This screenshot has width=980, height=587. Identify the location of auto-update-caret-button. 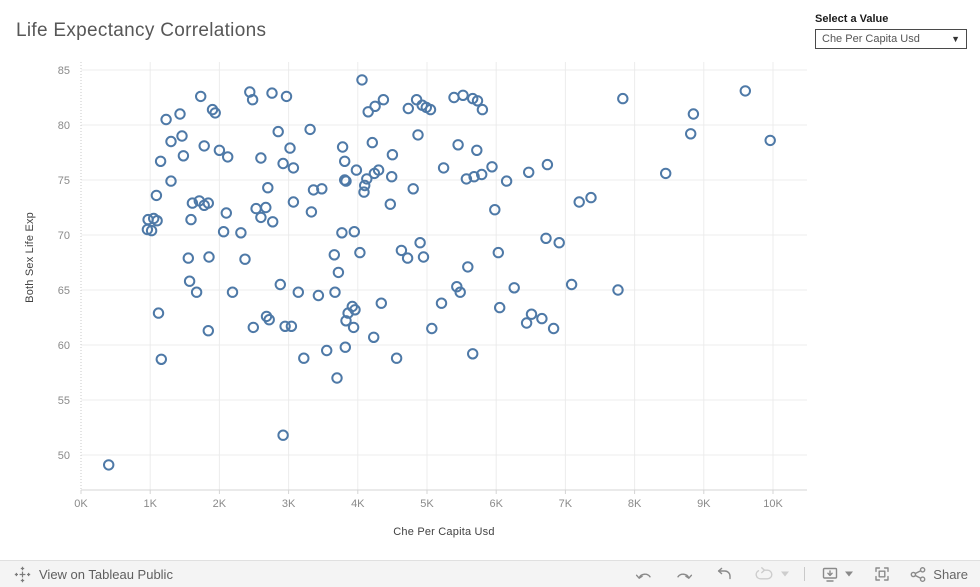
(785, 574).